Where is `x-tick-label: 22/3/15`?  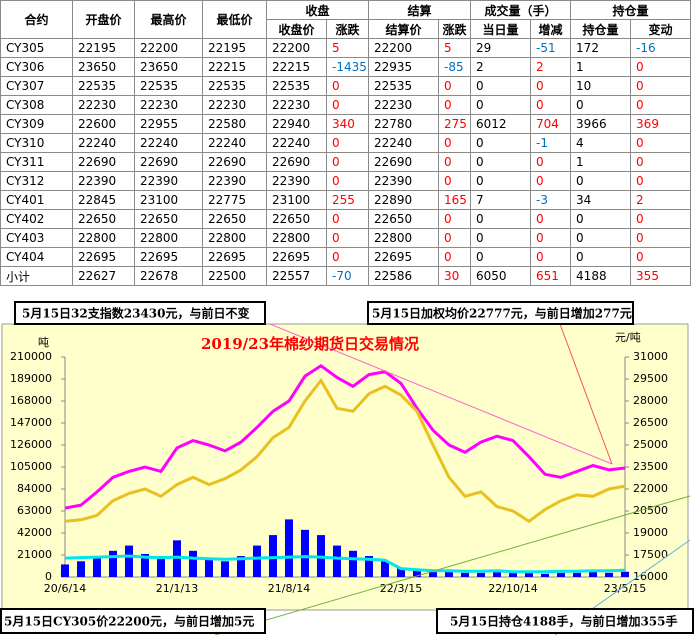
x-tick-label: 22/3/15 is located at coordinates (401, 588).